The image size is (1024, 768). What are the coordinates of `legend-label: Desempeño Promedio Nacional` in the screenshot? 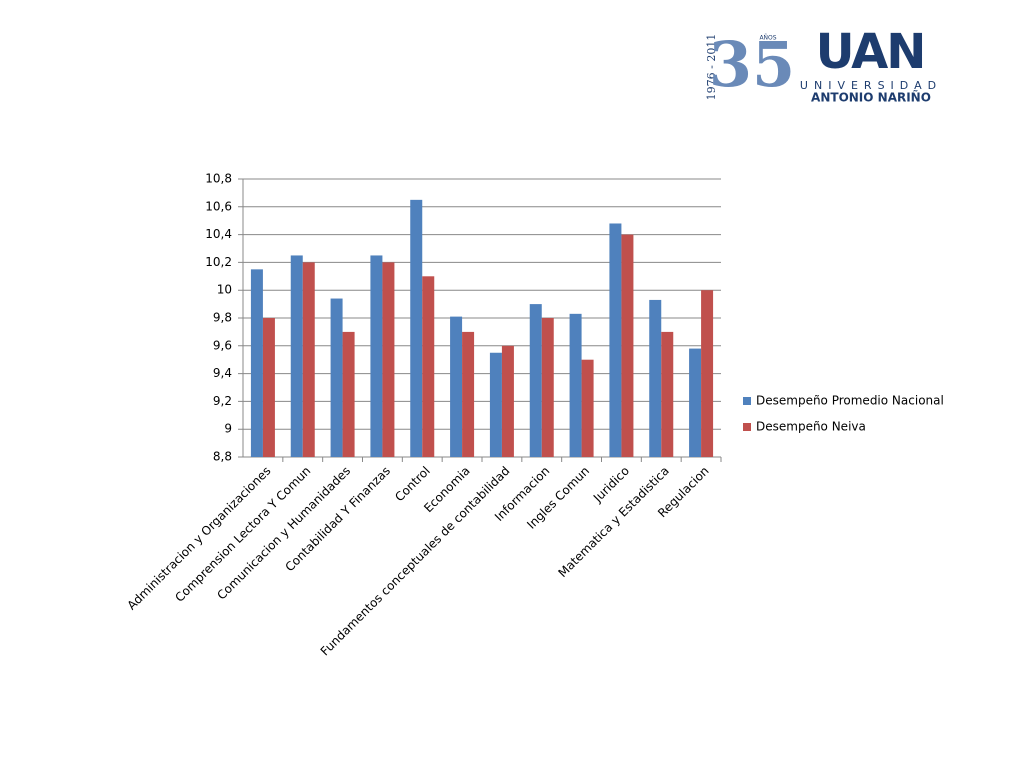 It's located at (850, 401).